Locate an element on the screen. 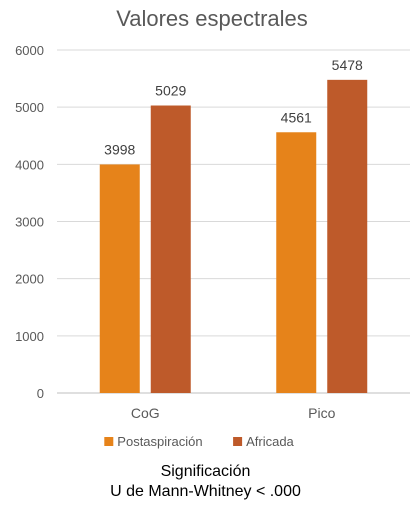 This screenshot has height=514, width=411. data-label: 5029 is located at coordinates (170, 91).